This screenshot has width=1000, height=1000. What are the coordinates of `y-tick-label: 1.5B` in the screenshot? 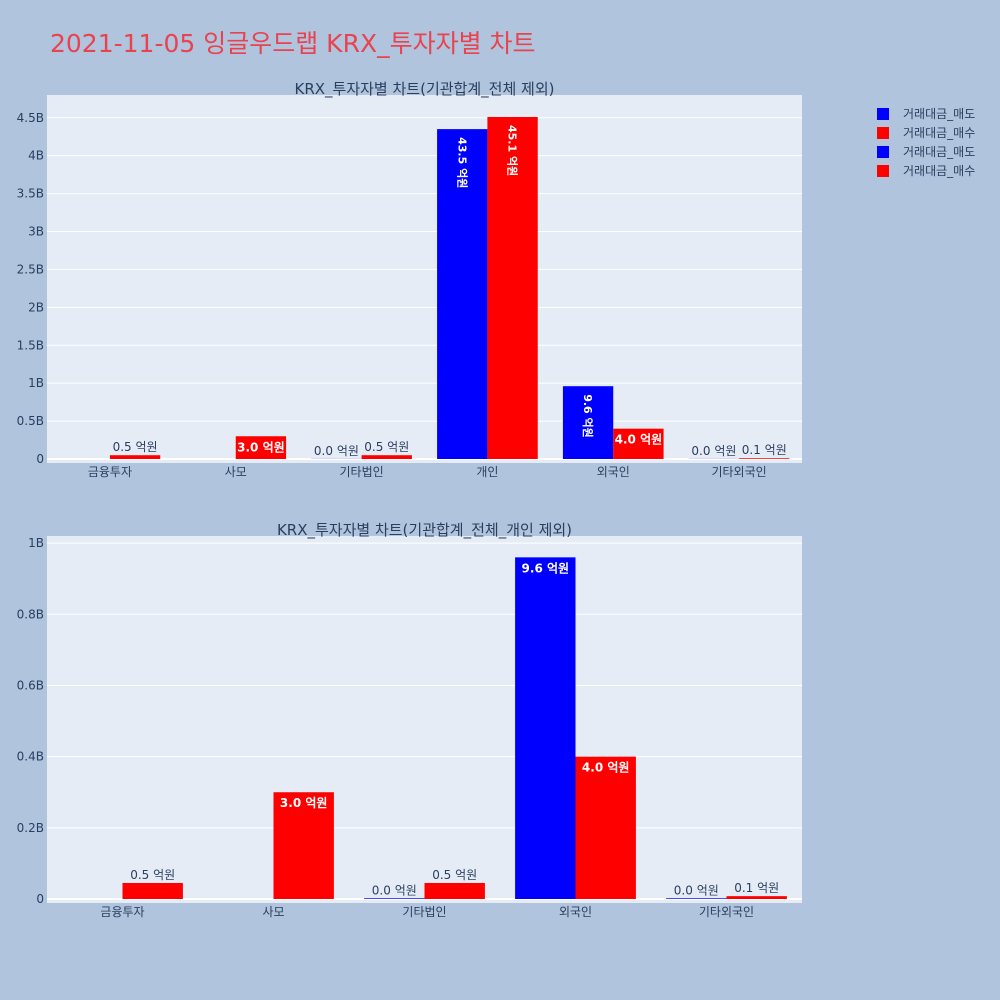 It's located at (30, 345).